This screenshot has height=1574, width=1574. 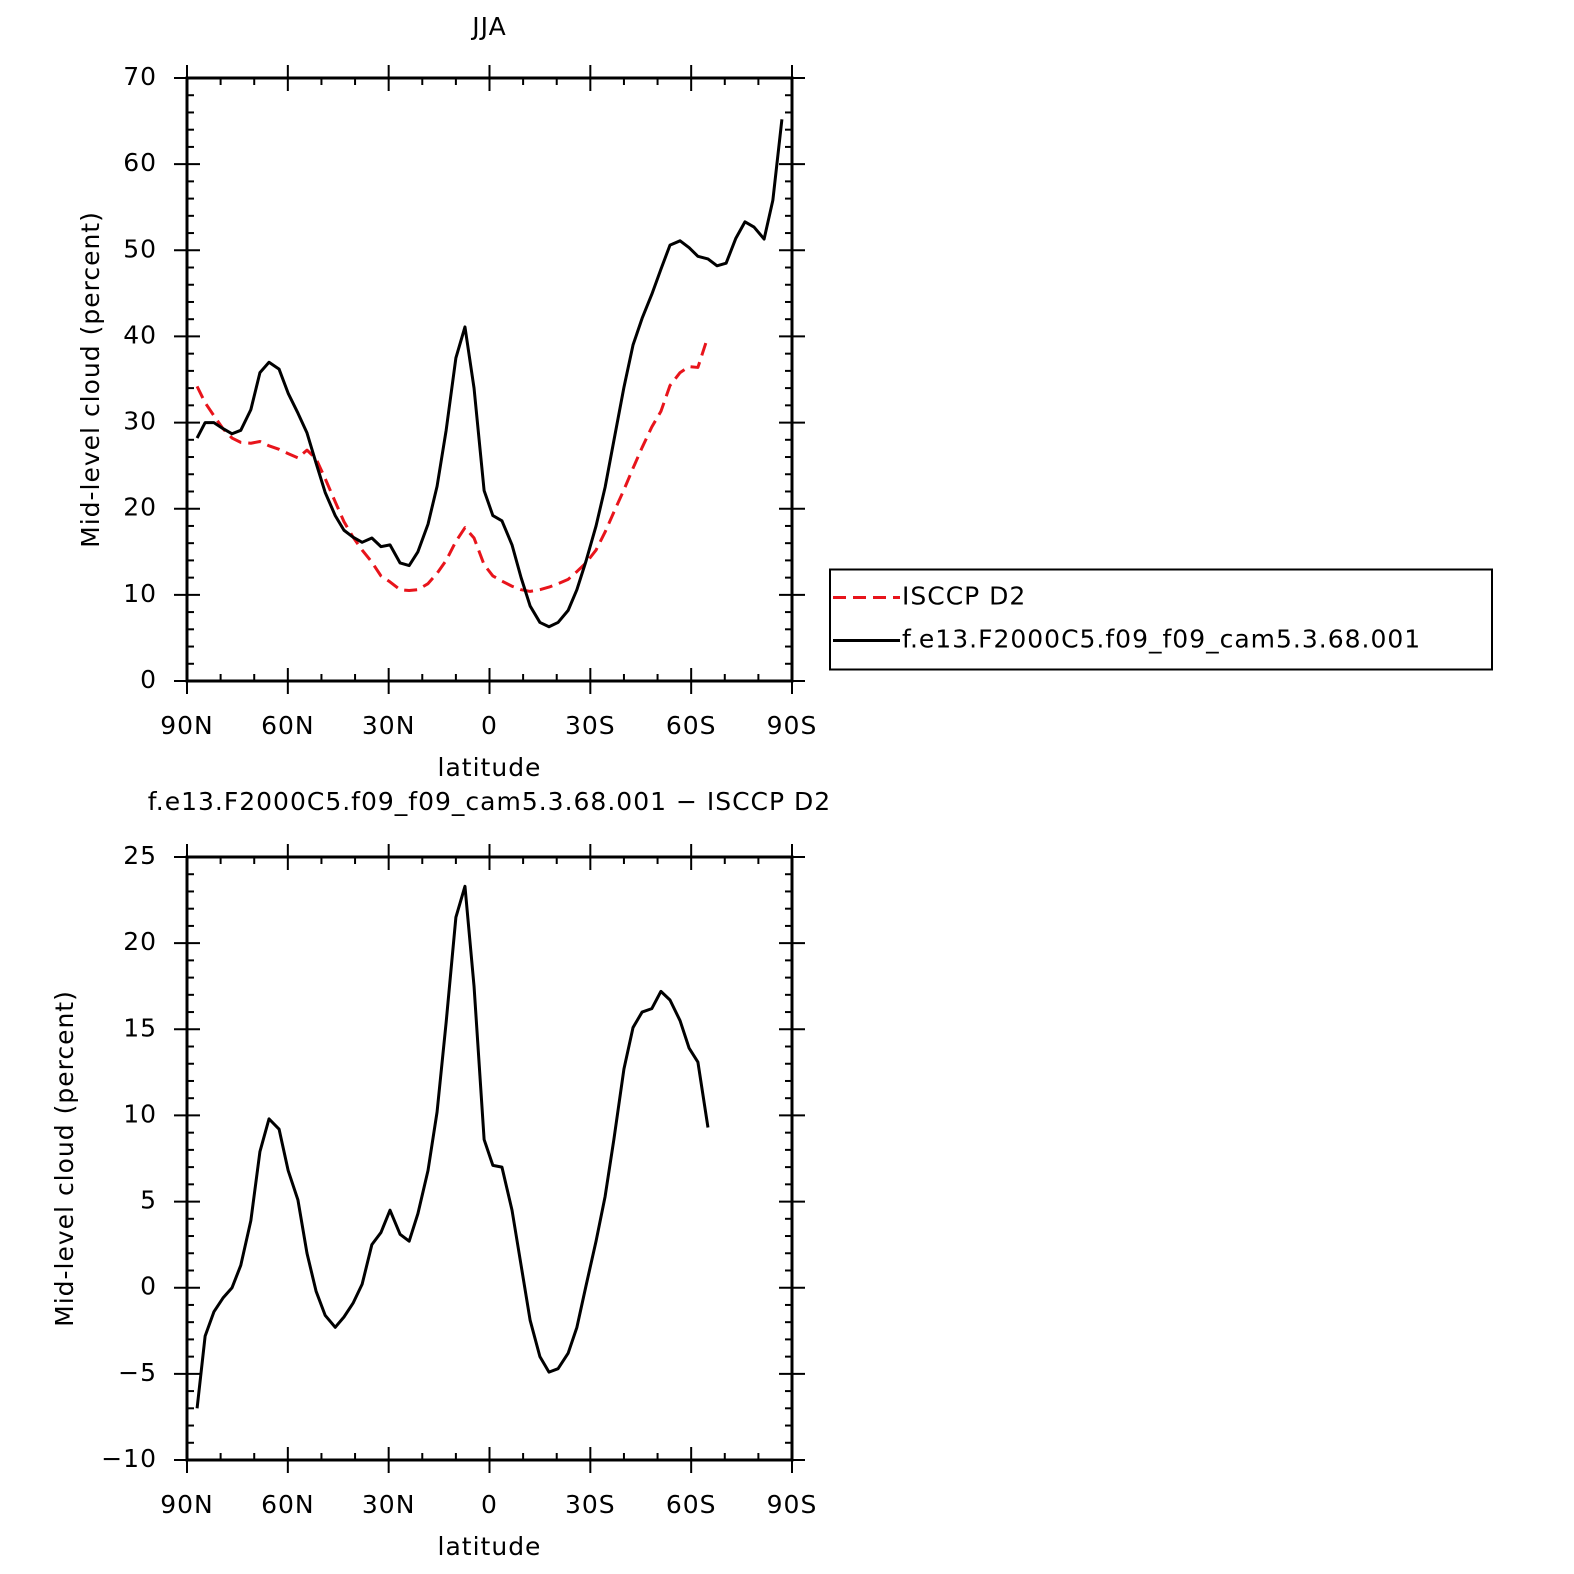 What do you see at coordinates (964, 596) in the screenshot?
I see `legend-label: ISCCP D2` at bounding box center [964, 596].